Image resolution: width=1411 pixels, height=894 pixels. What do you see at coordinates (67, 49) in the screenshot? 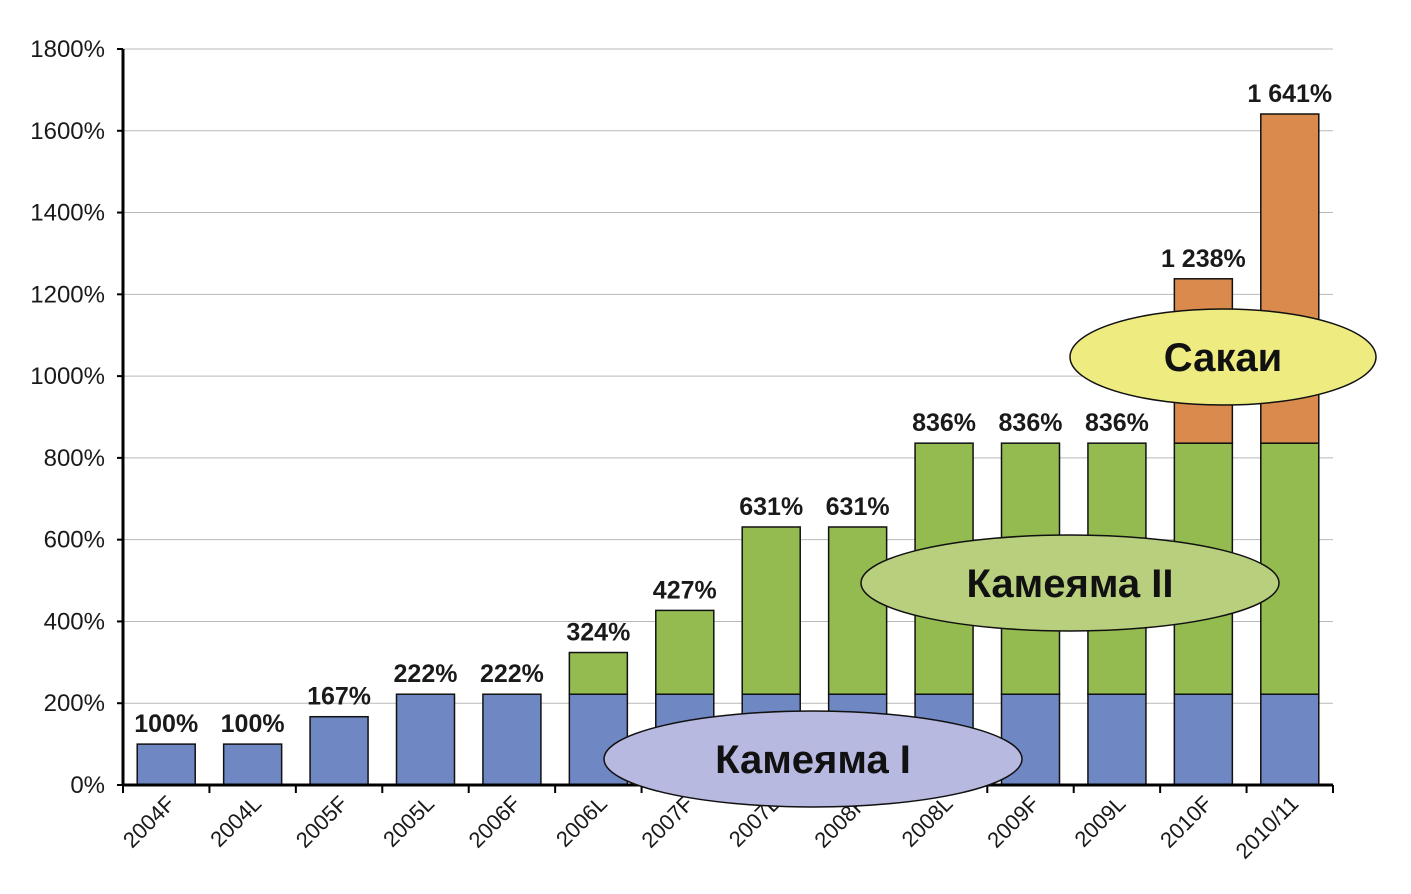
I see `y-tick-label: 1800%` at bounding box center [67, 49].